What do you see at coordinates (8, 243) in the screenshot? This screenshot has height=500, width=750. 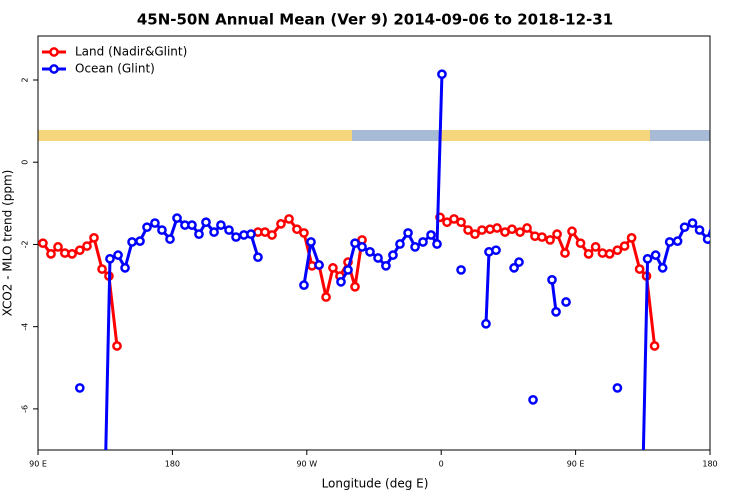 I see `y-axis-label: XCO2 - MLO trend (ppm)` at bounding box center [8, 243].